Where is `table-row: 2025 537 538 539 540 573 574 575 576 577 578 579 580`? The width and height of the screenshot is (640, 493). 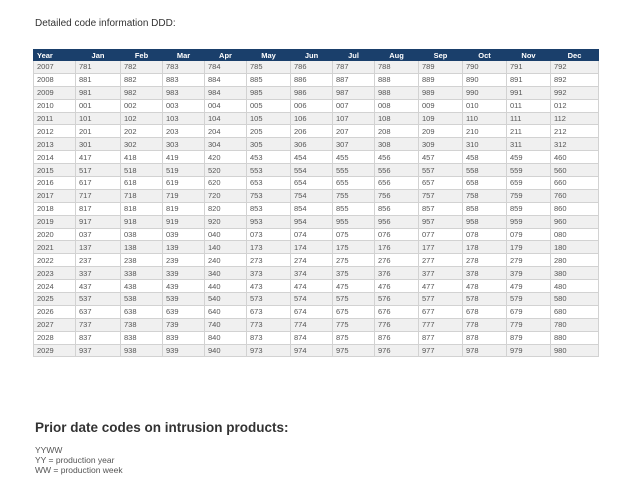 table-row: 2025 537 538 539 540 573 574 575 576 577 578 579 580 is located at coordinates (316, 299).